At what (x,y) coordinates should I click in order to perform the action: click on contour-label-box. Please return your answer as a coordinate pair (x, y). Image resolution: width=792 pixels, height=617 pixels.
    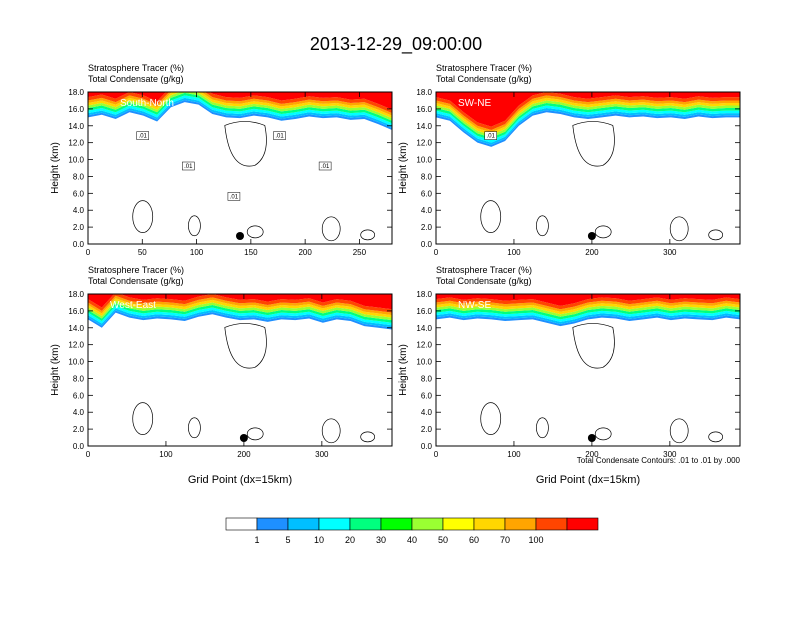
    Looking at the image, I should click on (325, 166).